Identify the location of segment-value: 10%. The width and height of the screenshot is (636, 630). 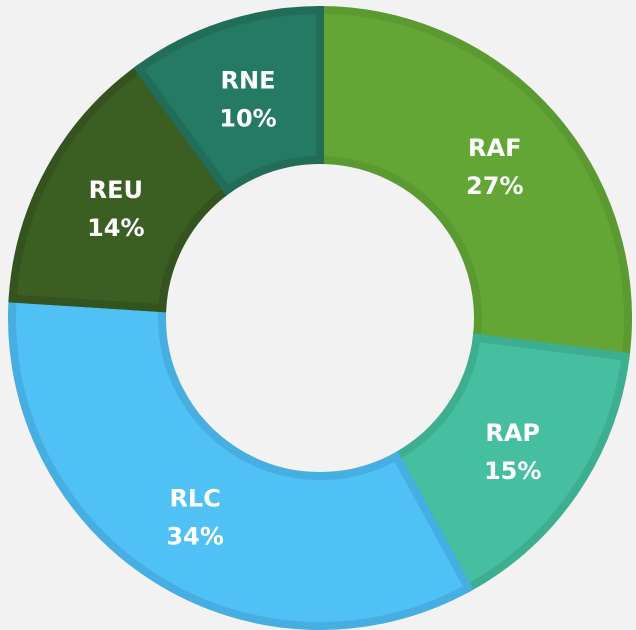
(247, 118).